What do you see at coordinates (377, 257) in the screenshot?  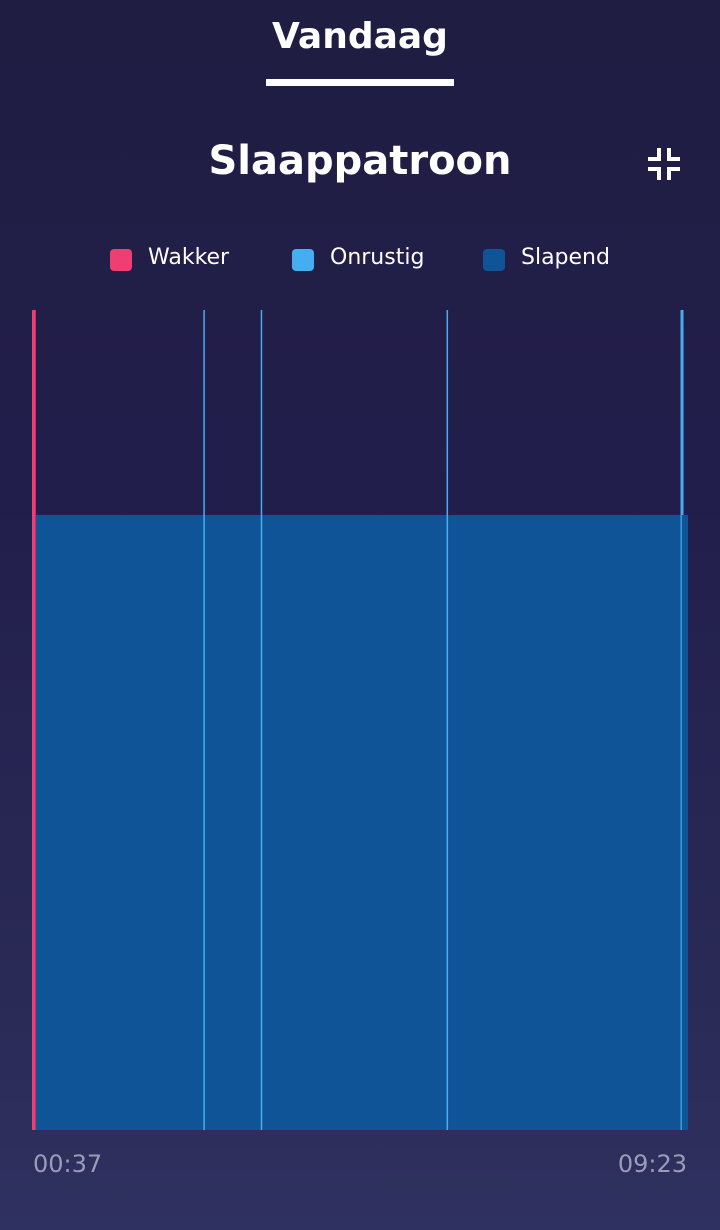 I see `legend-label-onrustig: Onrustig` at bounding box center [377, 257].